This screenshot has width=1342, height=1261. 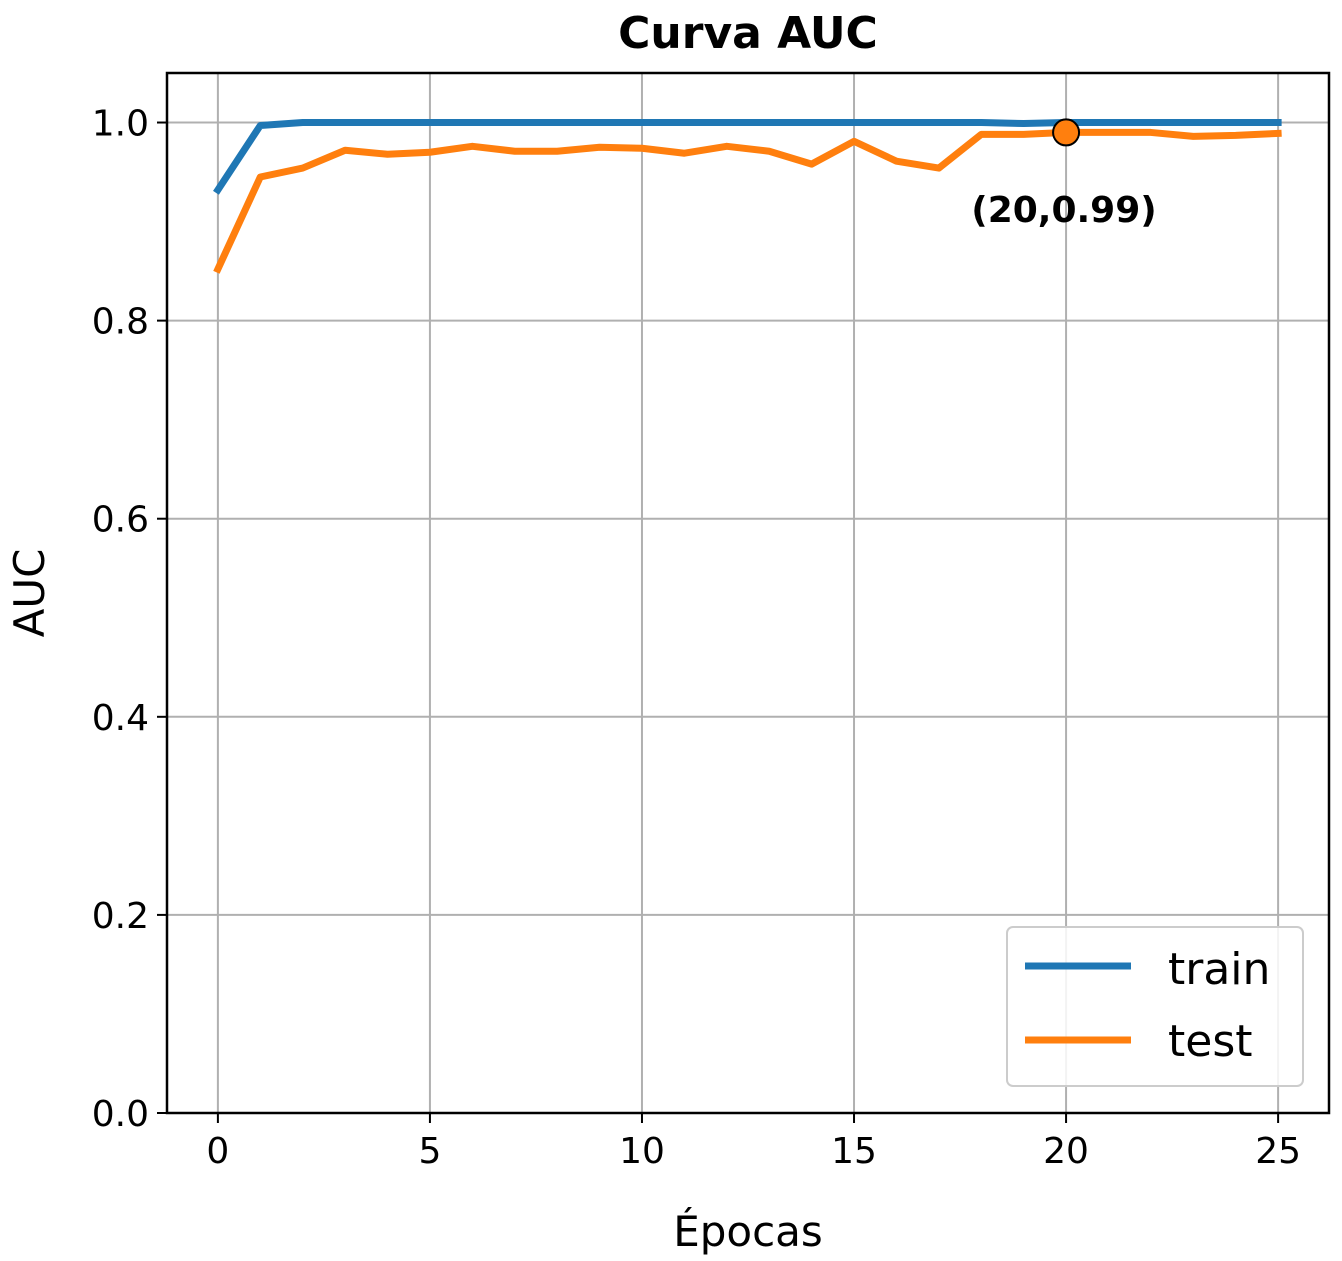 I want to click on annotation-label-group: (20,0.99), so click(x=1064, y=210).